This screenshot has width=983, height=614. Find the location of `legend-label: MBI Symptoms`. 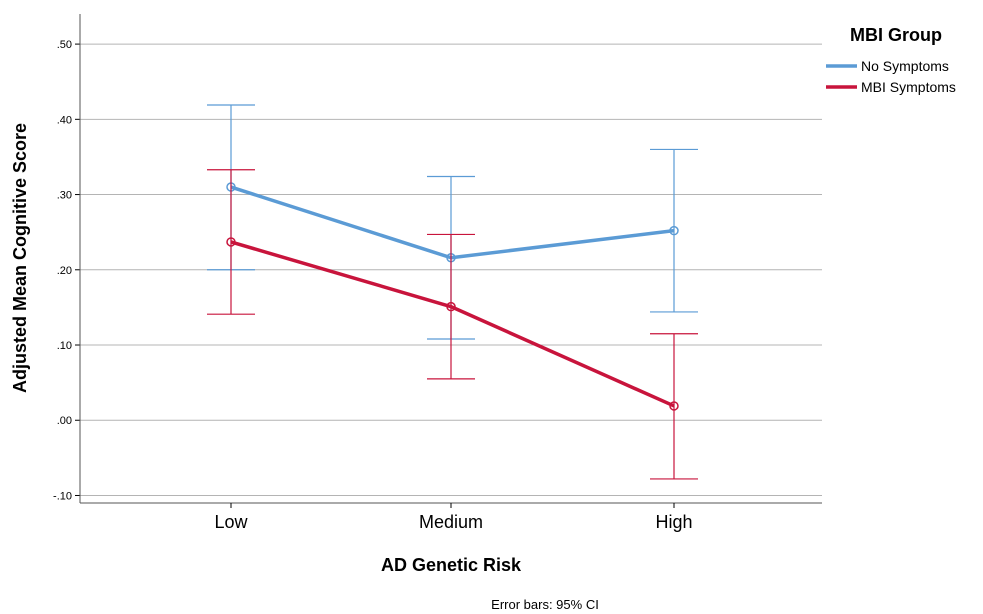

legend-label: MBI Symptoms is located at coordinates (908, 87).